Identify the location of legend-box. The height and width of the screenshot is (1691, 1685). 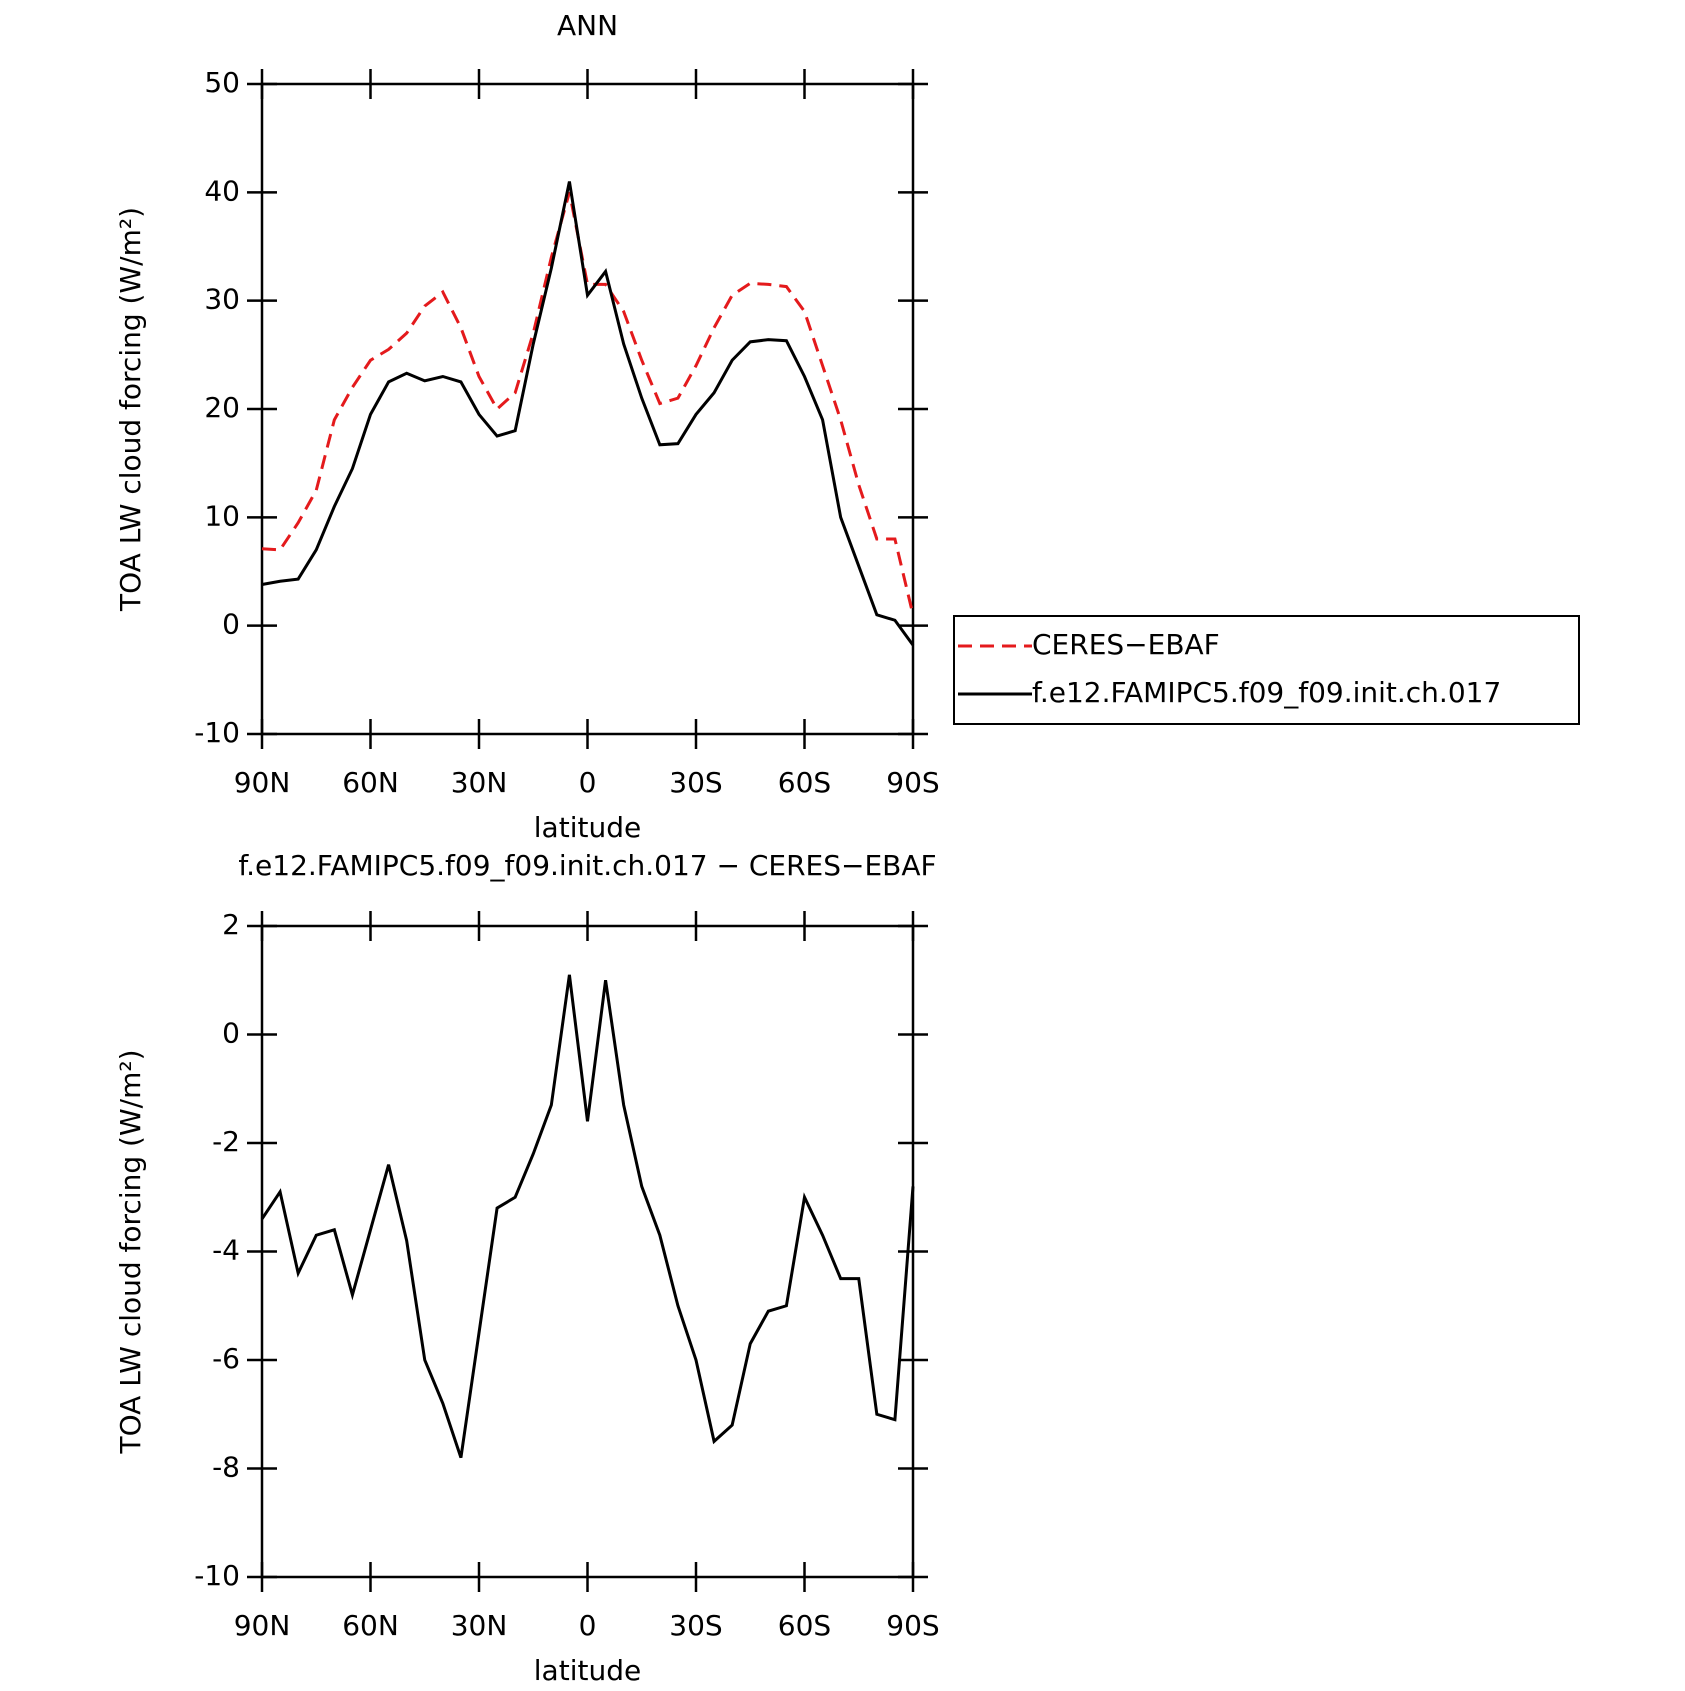
(1266, 670).